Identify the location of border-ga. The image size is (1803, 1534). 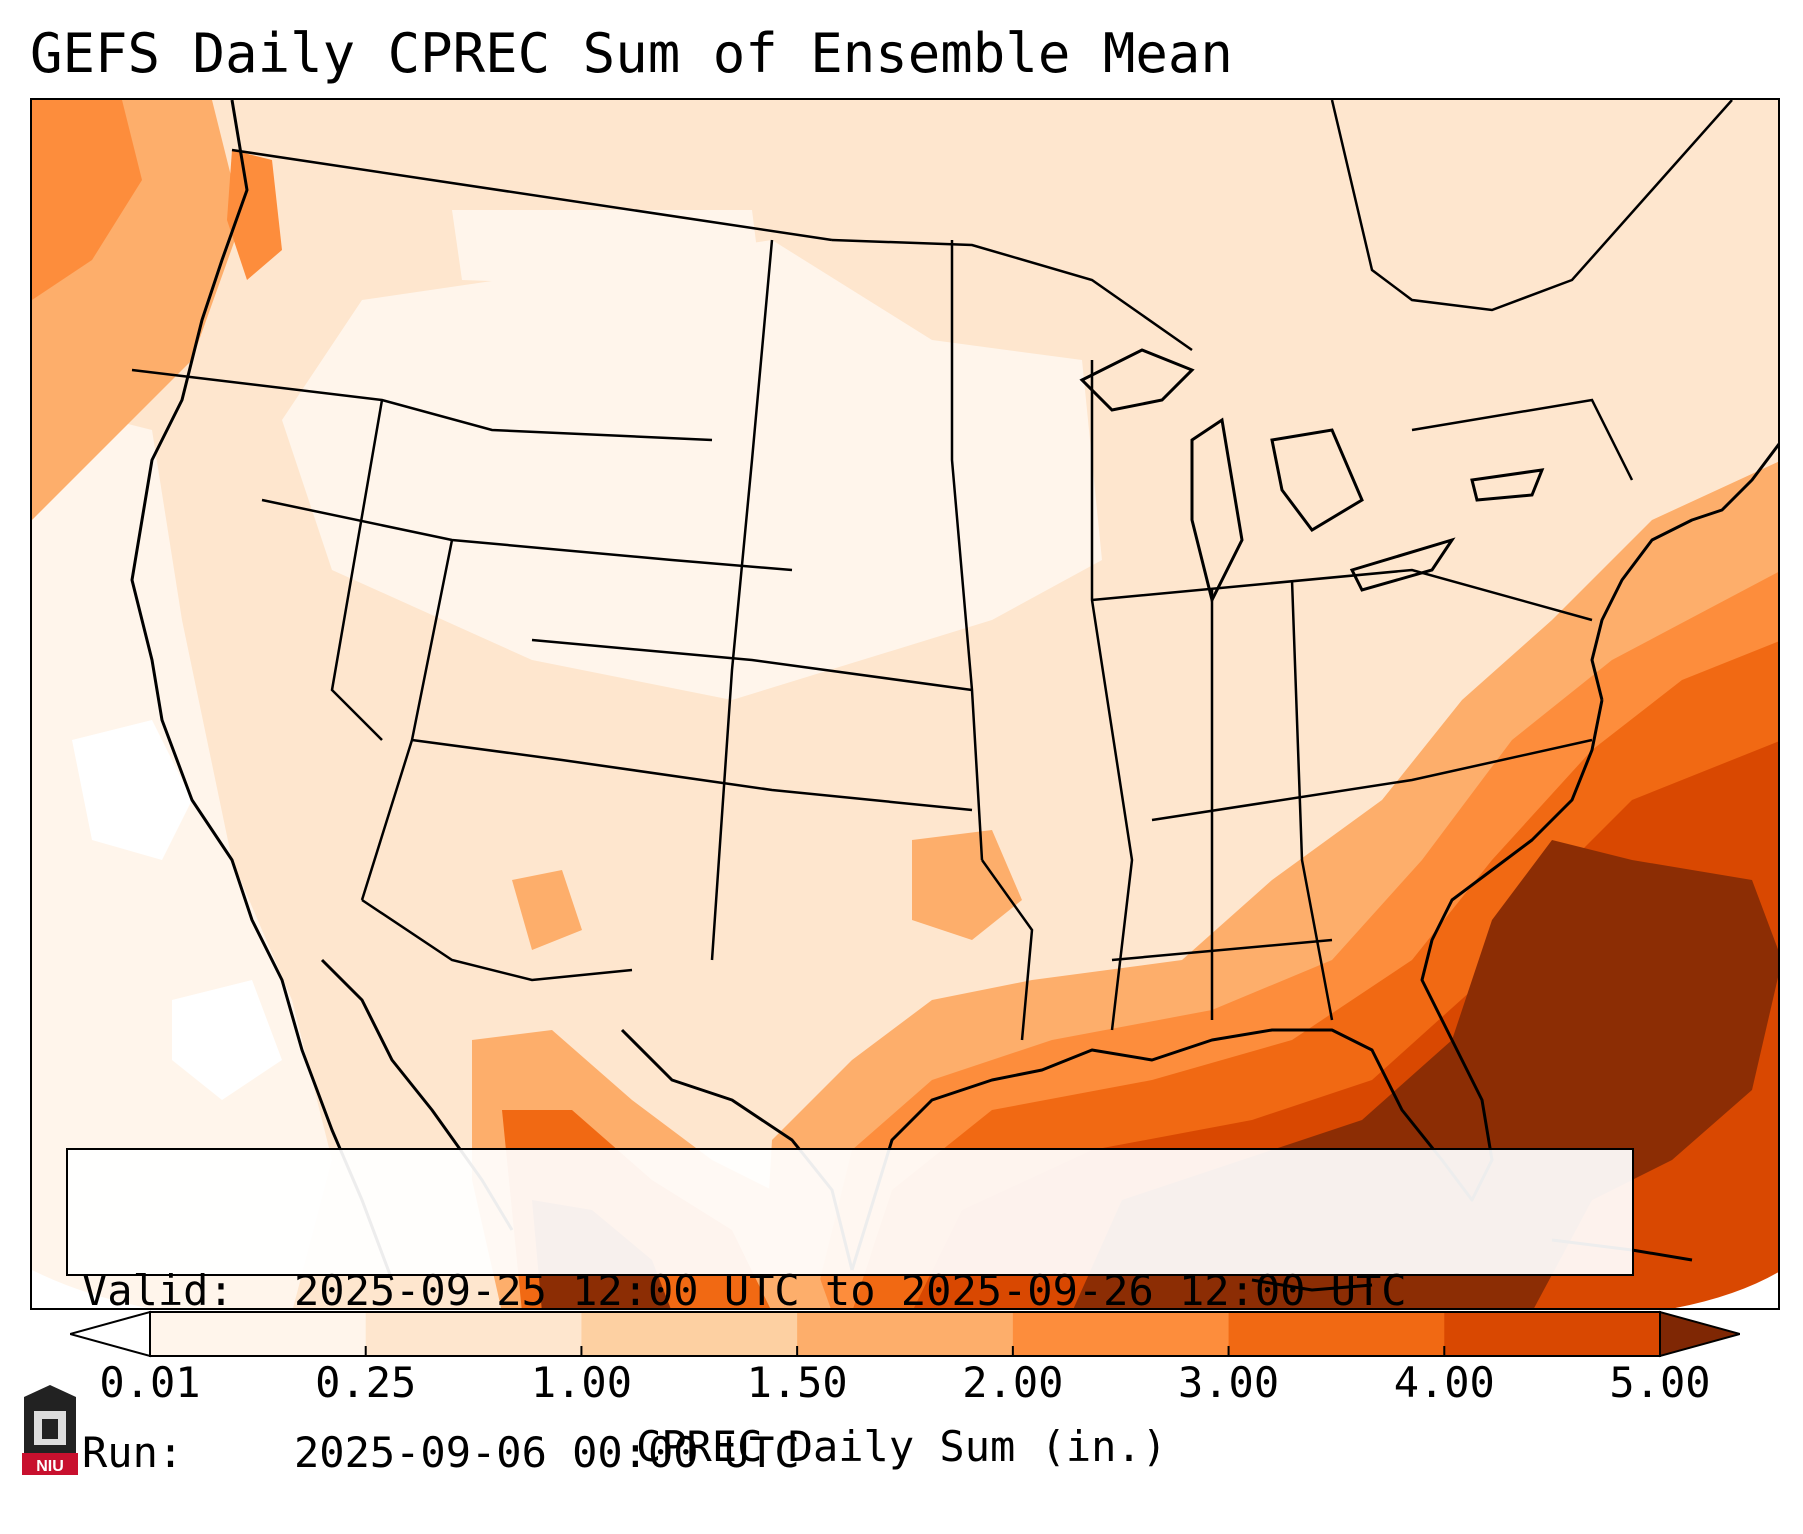
(1312, 800).